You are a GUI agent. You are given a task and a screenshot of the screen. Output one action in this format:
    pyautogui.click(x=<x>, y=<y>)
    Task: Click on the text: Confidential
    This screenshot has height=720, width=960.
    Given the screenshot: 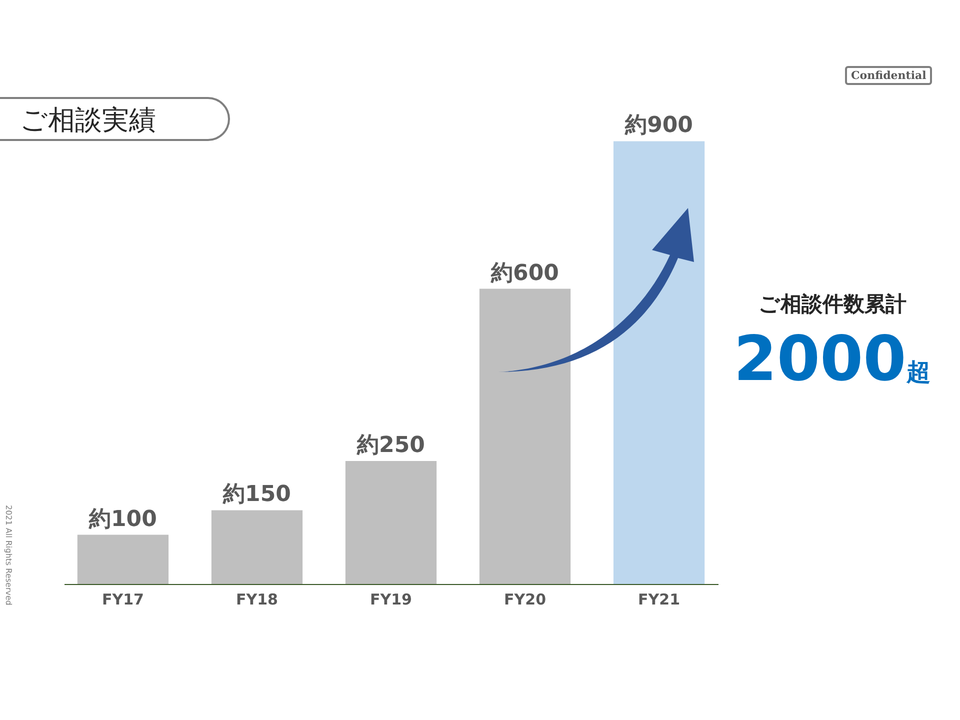 What is the action you would take?
    pyautogui.click(x=888, y=75)
    